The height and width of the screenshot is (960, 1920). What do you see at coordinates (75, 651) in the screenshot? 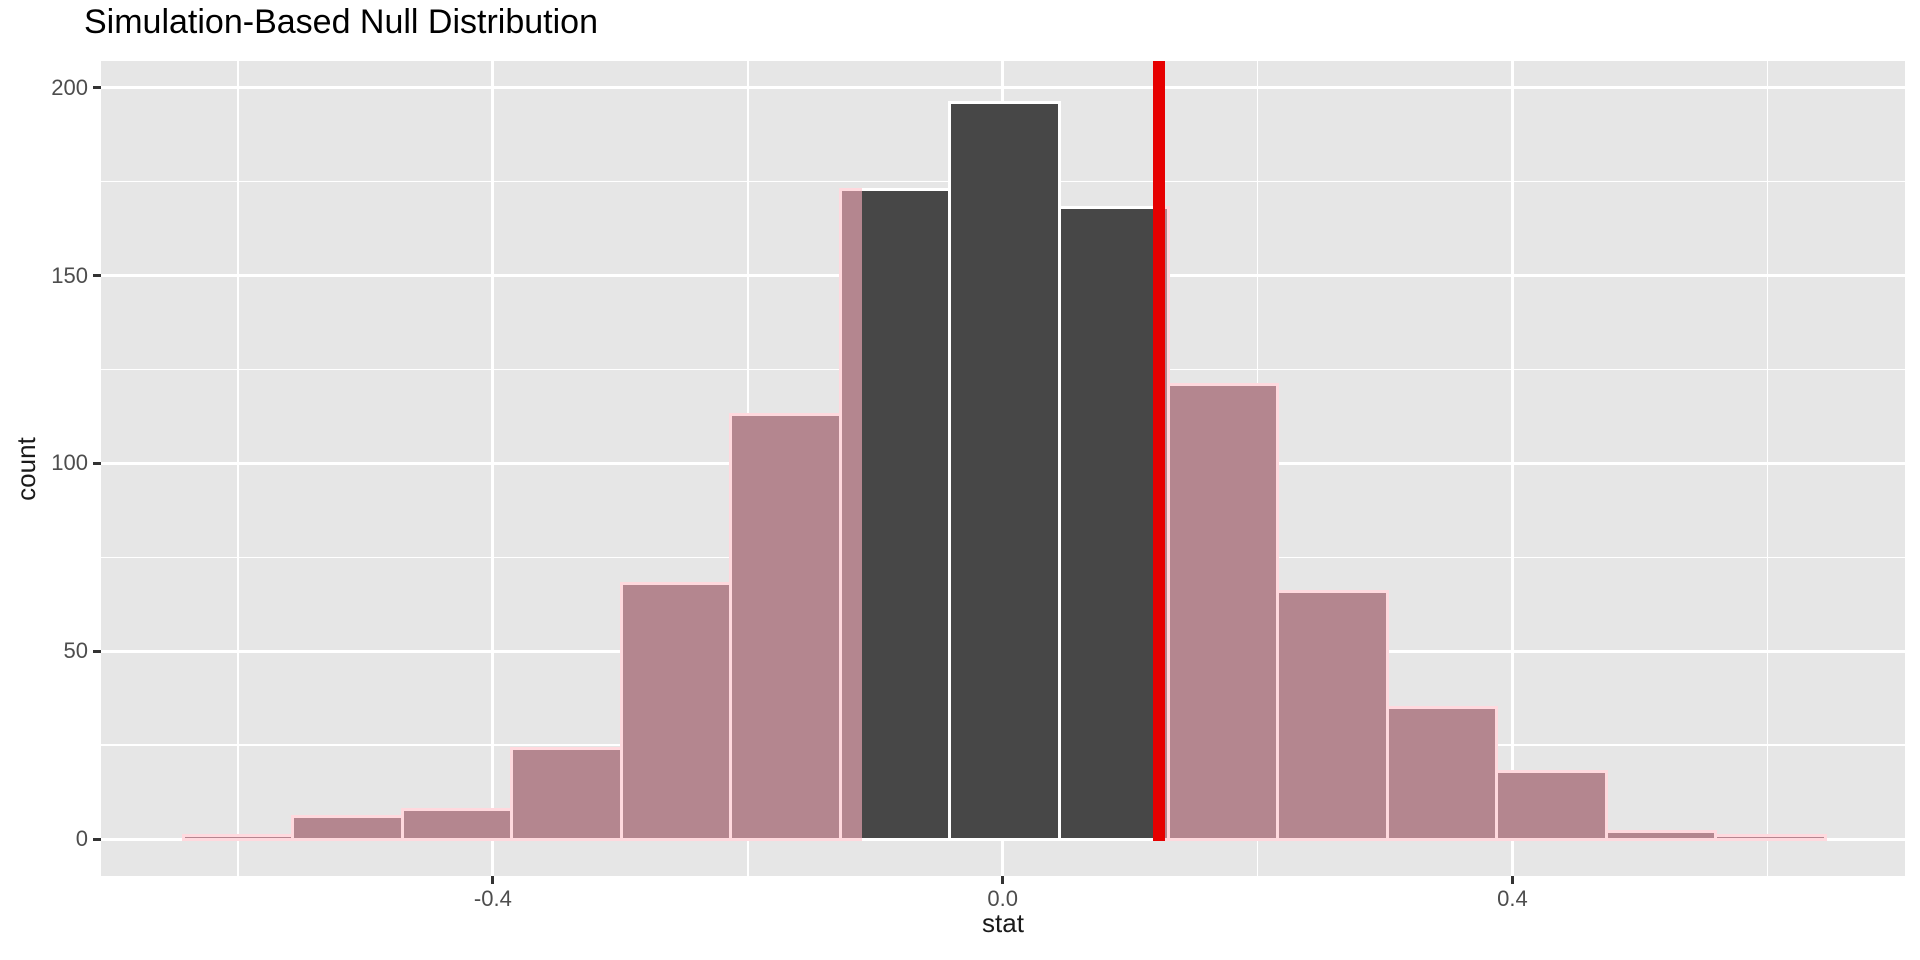
I see `y-tick-label: 50` at bounding box center [75, 651].